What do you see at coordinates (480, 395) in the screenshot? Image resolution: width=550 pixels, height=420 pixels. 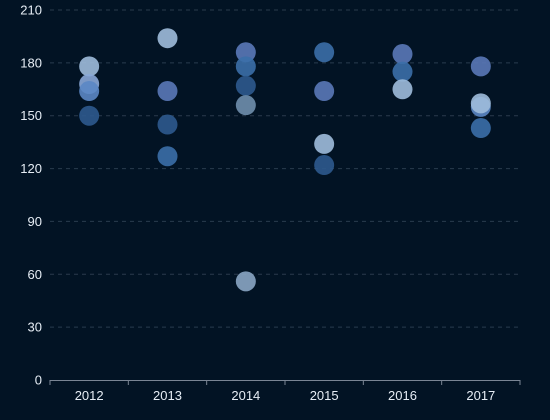 I see `x-tick-label: 2017` at bounding box center [480, 395].